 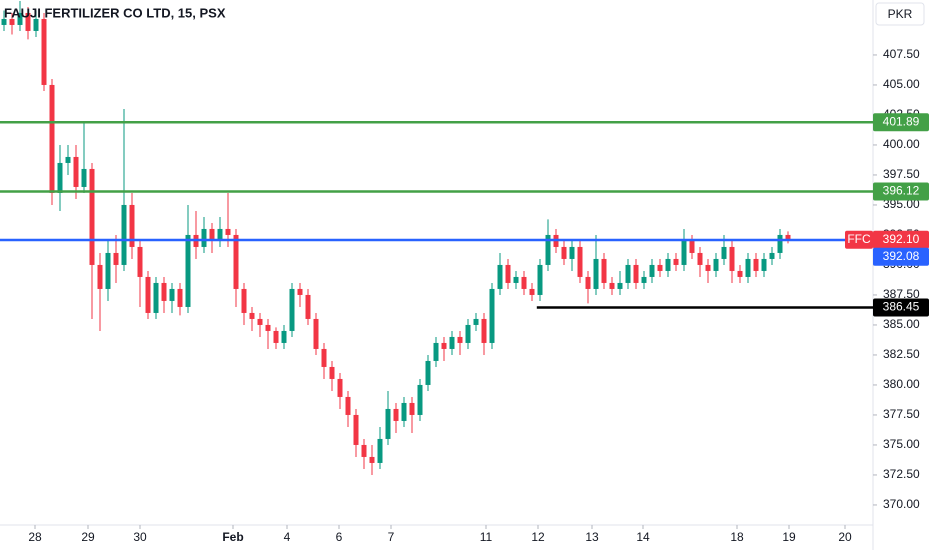 I want to click on x-tick-label: 7, so click(x=391, y=537).